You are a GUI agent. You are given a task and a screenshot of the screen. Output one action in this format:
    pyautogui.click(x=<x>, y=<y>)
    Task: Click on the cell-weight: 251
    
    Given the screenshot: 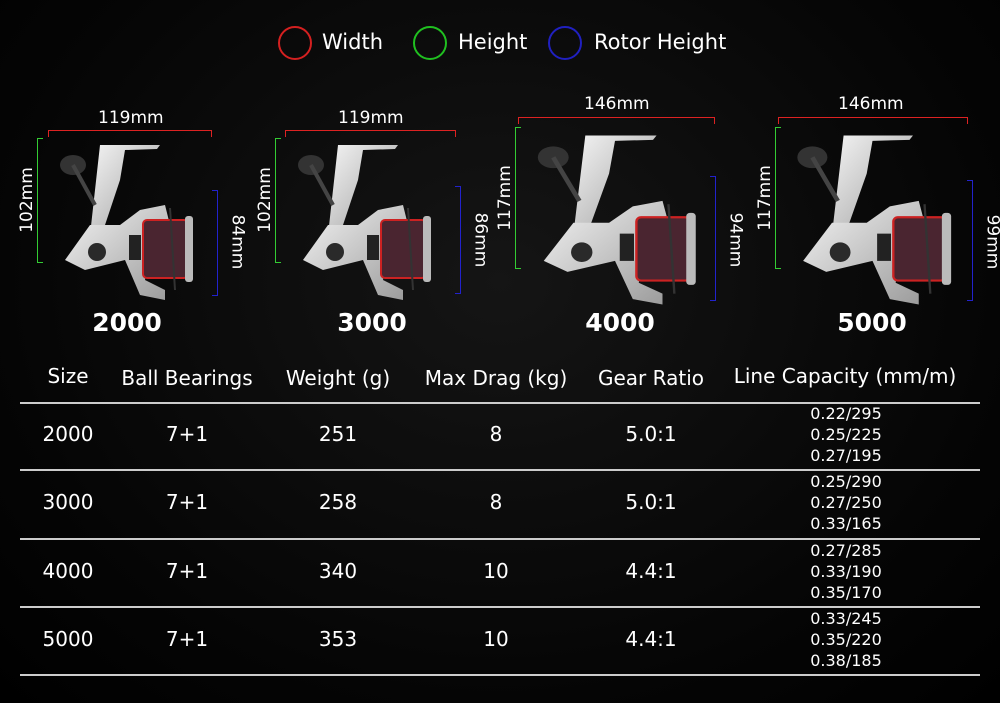 What is the action you would take?
    pyautogui.click(x=338, y=434)
    